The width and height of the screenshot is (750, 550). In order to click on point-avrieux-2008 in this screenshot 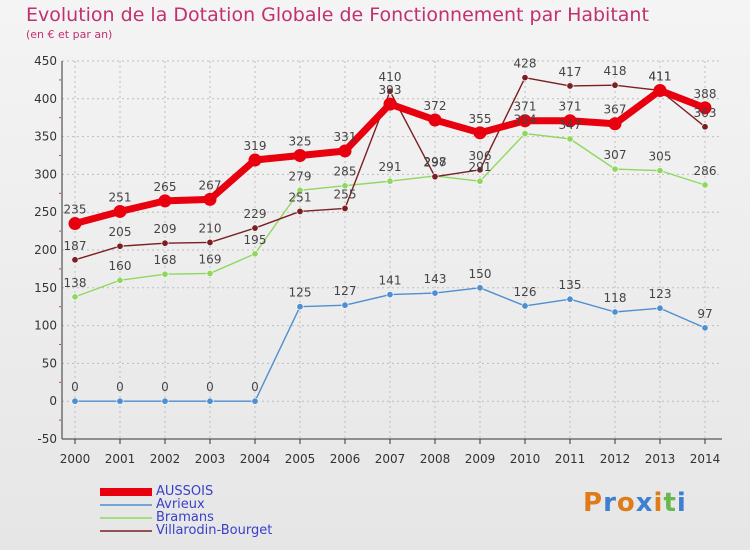, I will do `click(435, 293)`.